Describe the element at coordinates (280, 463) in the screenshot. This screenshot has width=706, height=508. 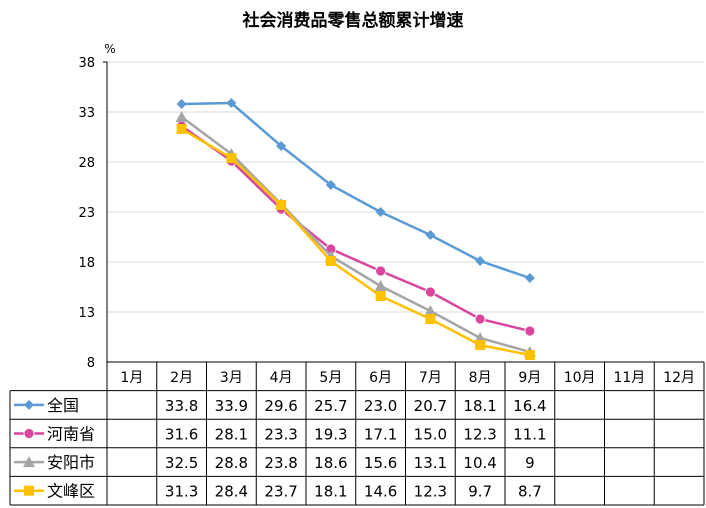
I see `table-value: 23.8` at that location.